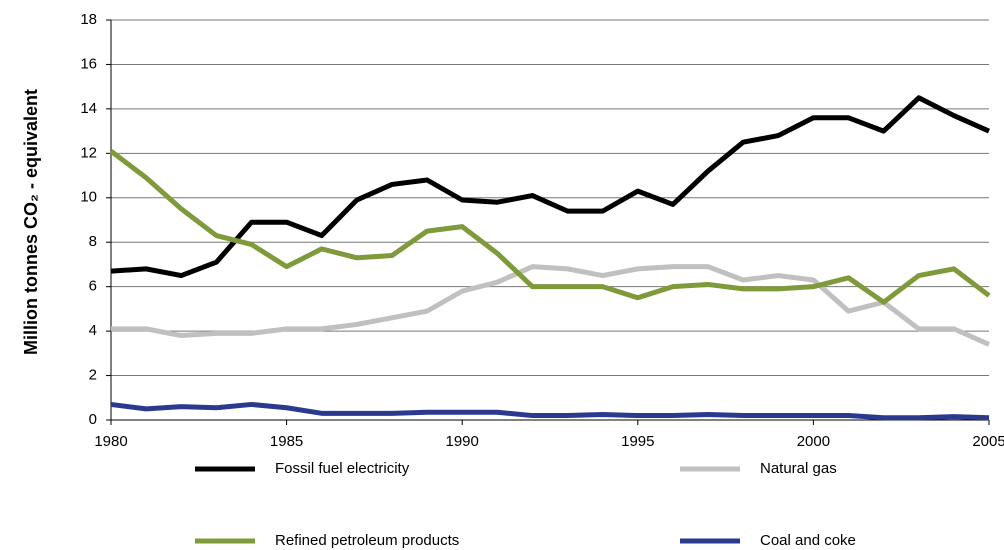  What do you see at coordinates (342, 468) in the screenshot?
I see `legend-label: Fossil fuel electricity` at bounding box center [342, 468].